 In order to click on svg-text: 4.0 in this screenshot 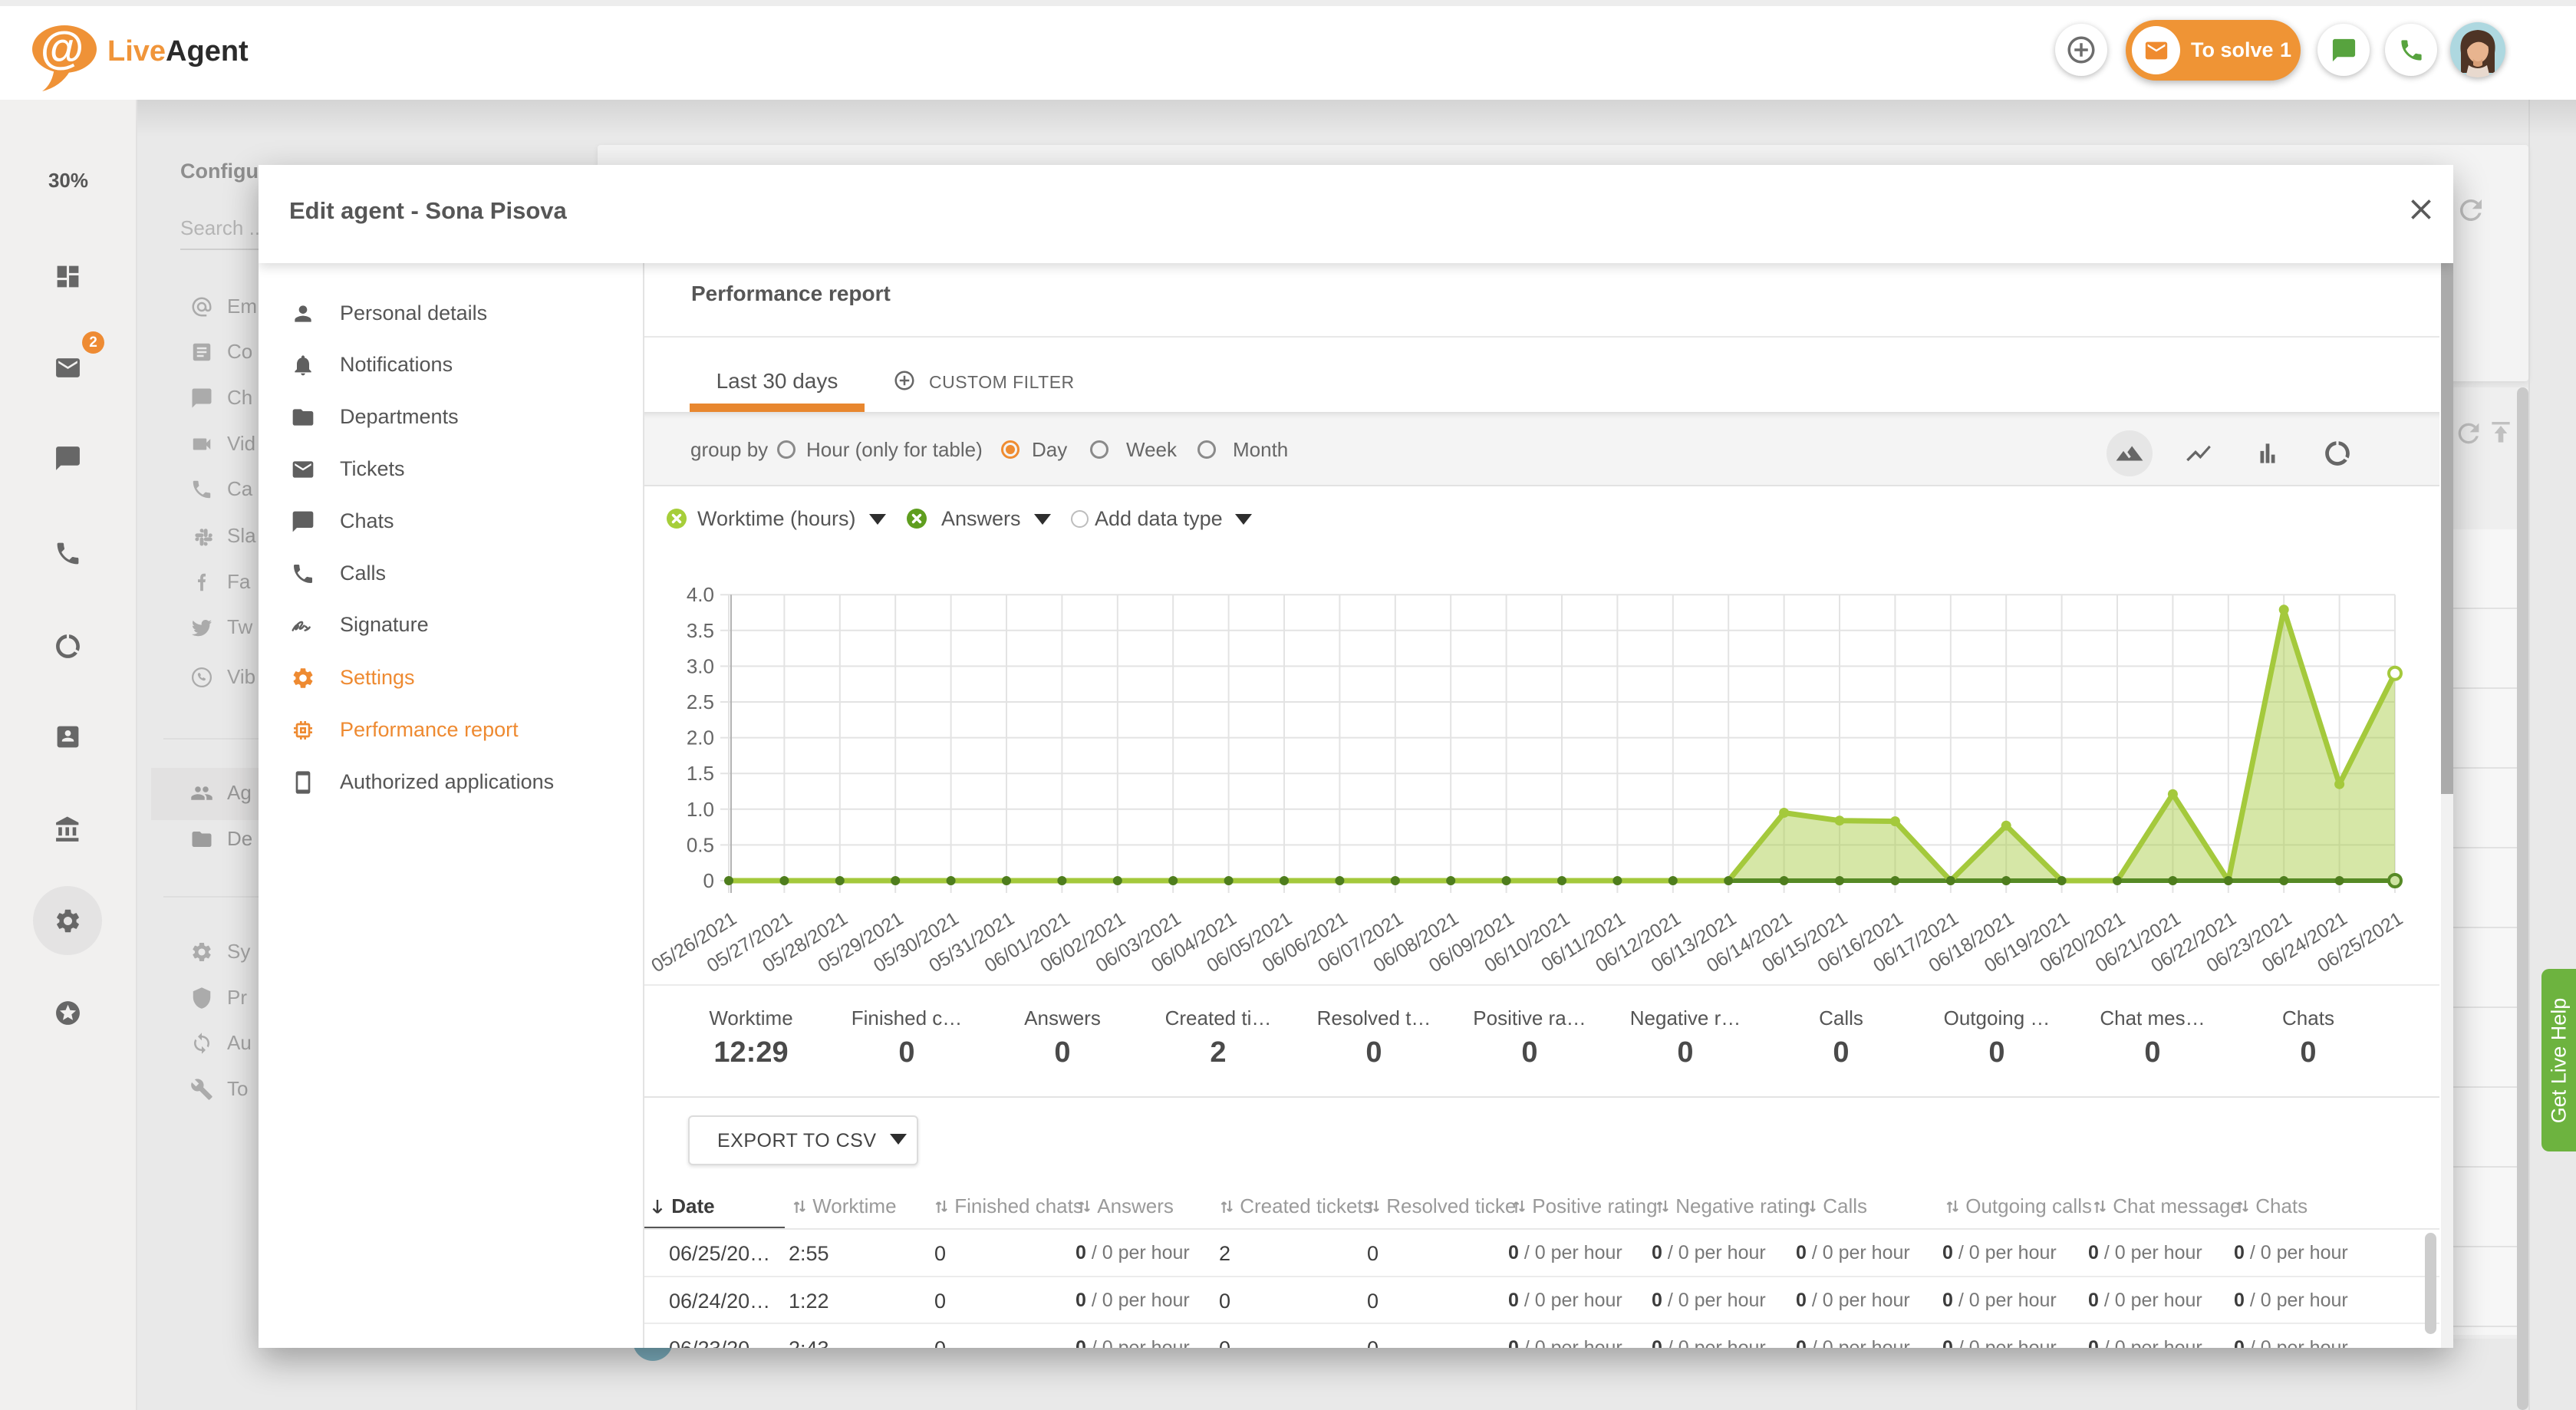, I will do `click(700, 594)`.